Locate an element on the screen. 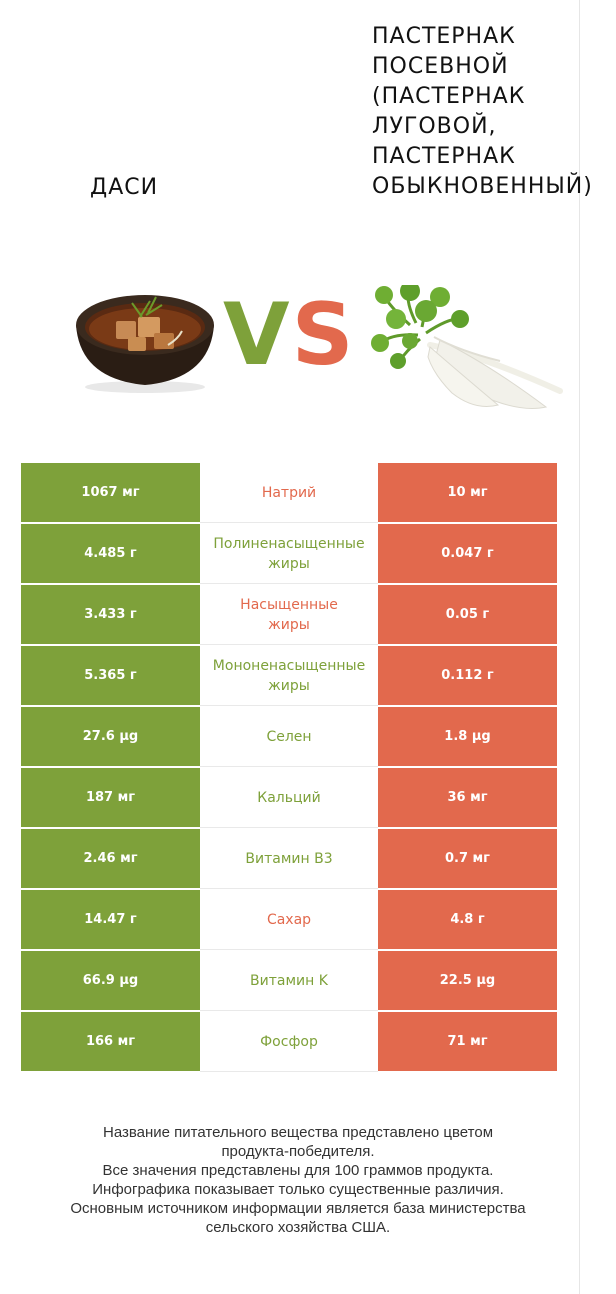 The width and height of the screenshot is (616, 1294). table-row: 2.46 мг Витамин B3 0.7 мг is located at coordinates (289, 859).